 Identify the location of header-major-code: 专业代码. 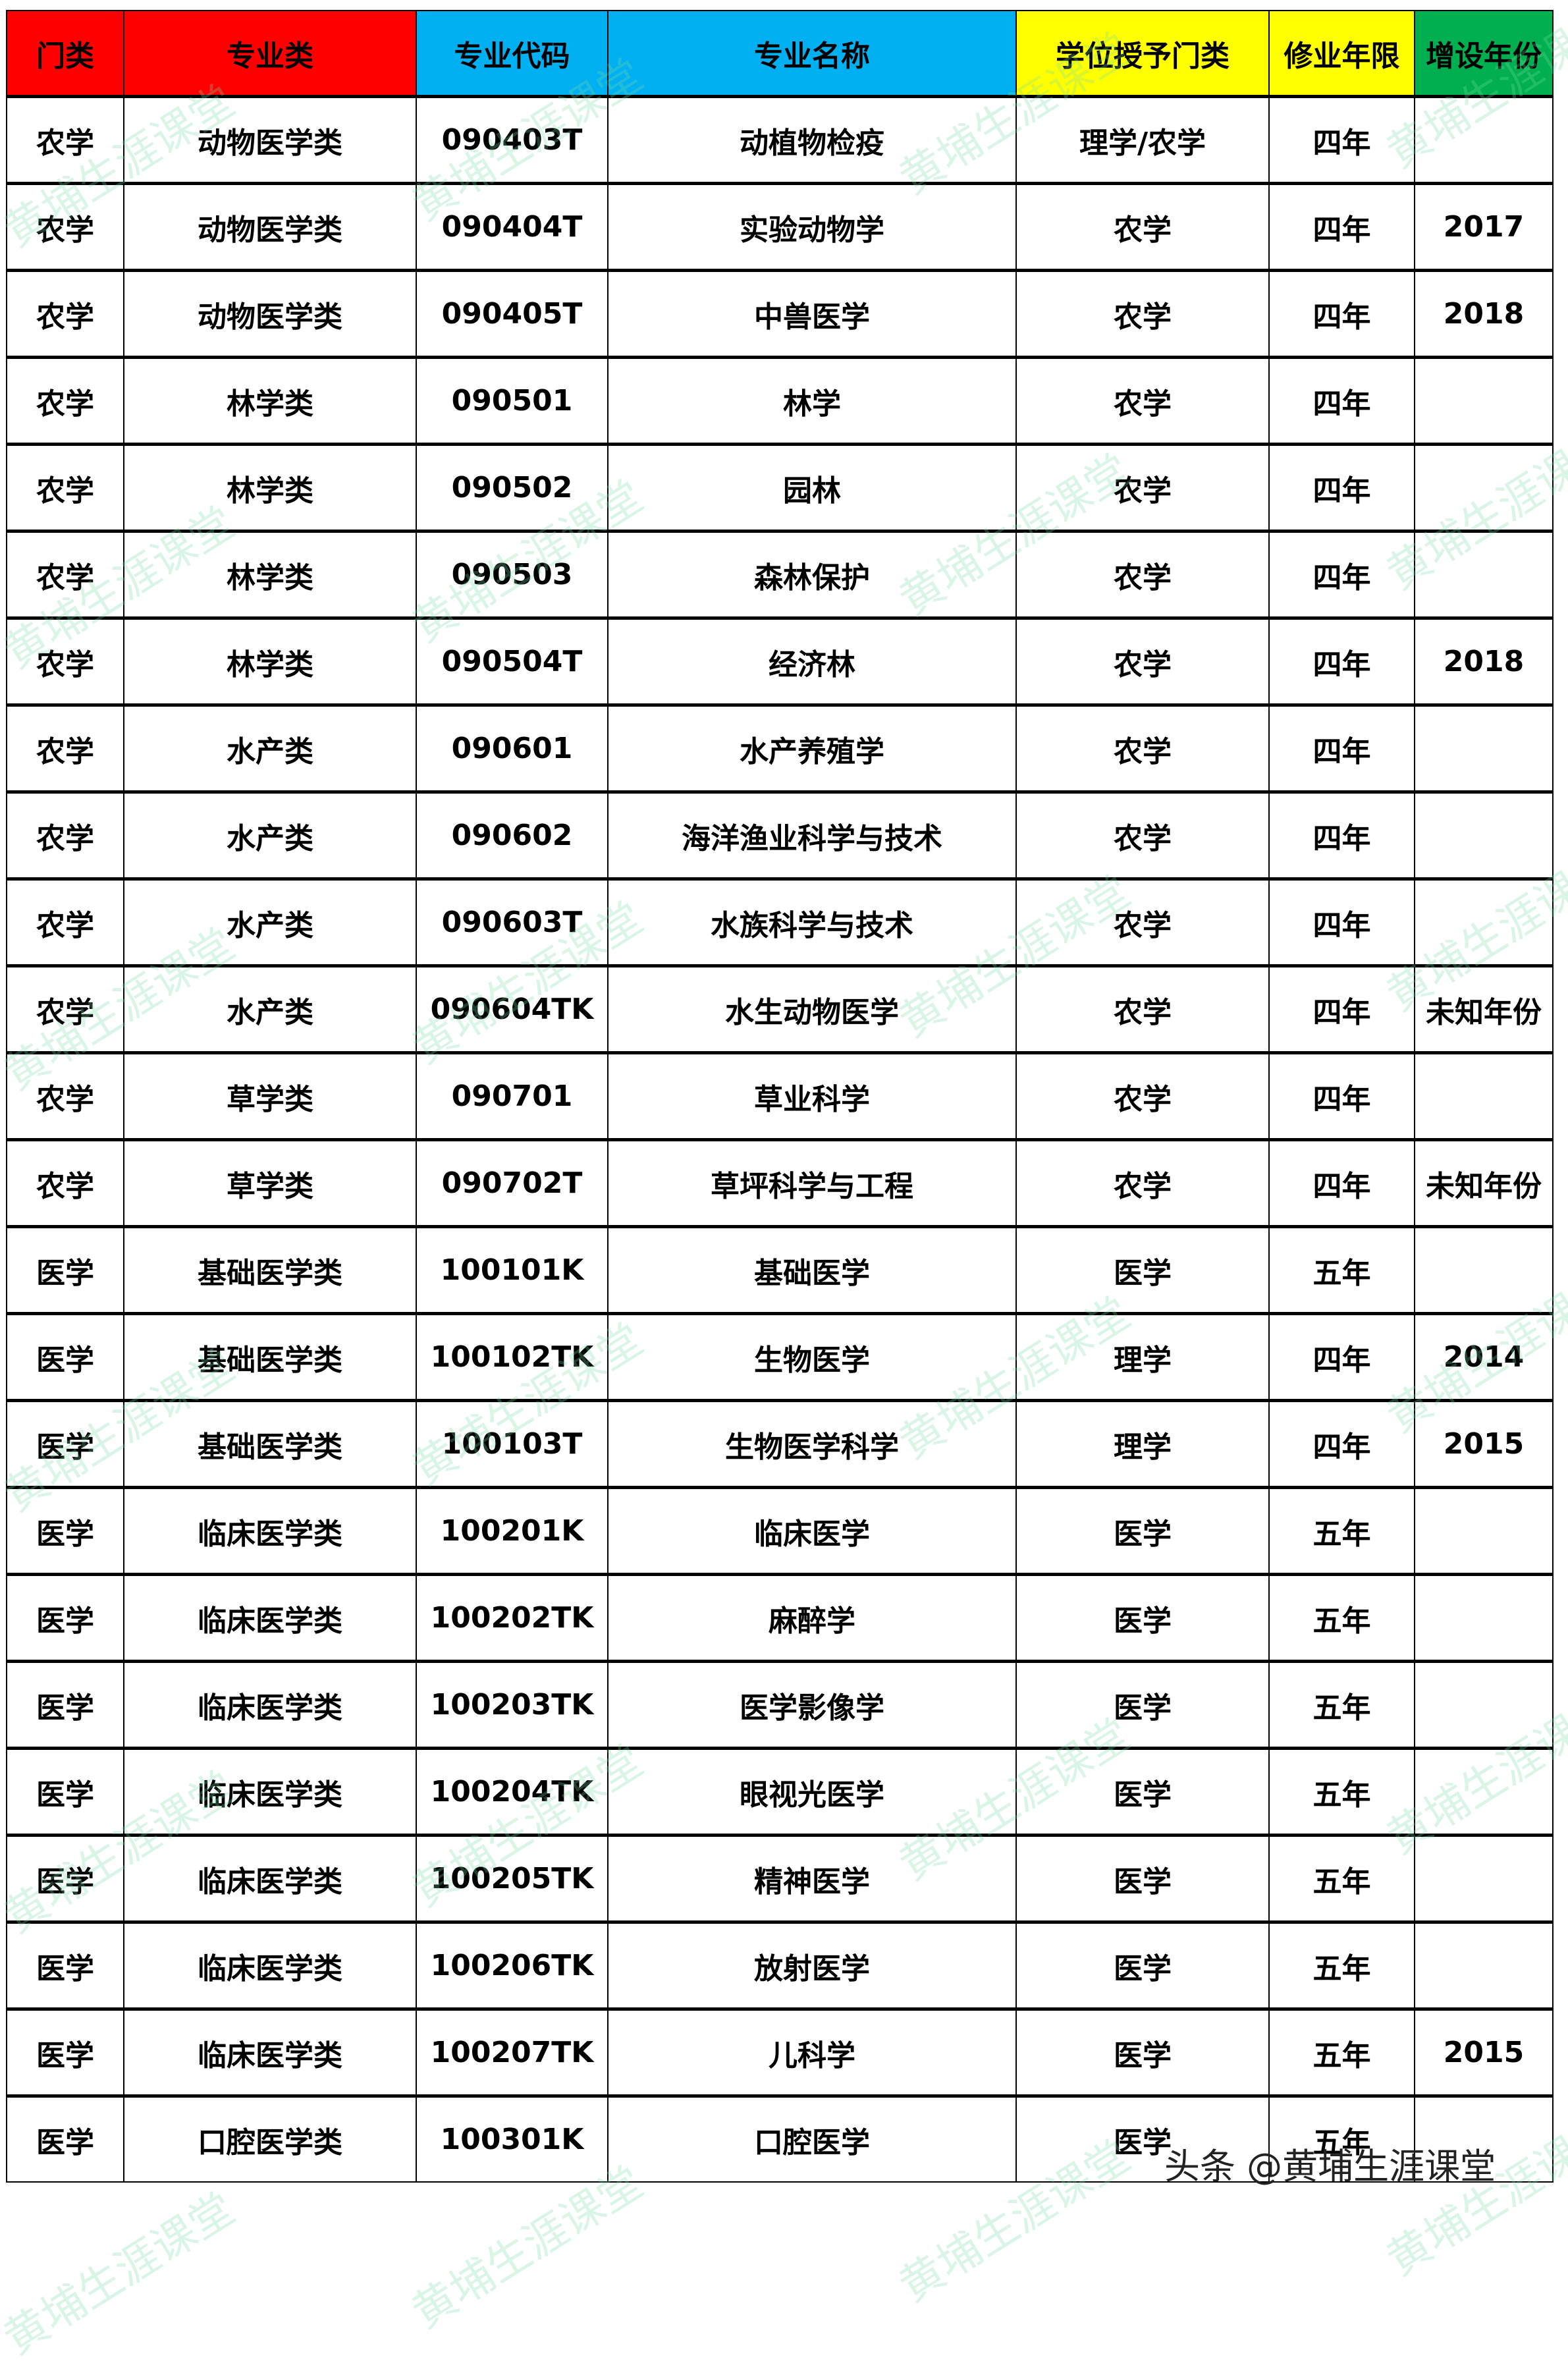
(512, 53).